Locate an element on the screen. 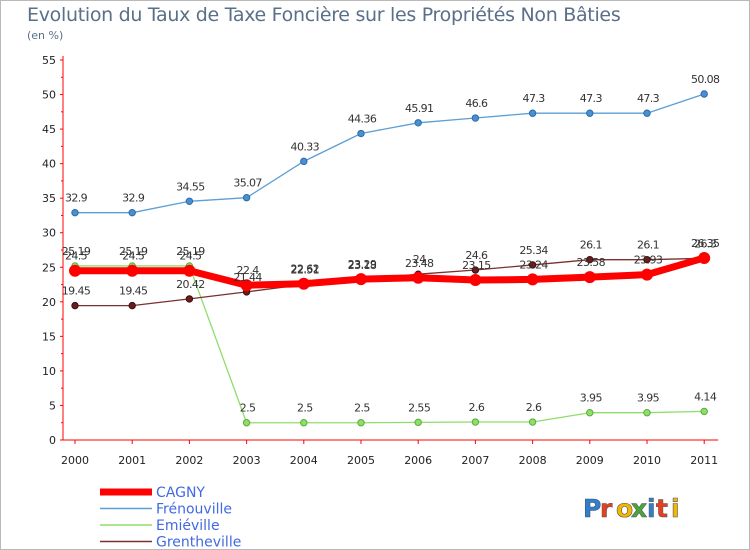 Image resolution: width=750 pixels, height=550 pixels. data-label: 23.24 is located at coordinates (533, 264).